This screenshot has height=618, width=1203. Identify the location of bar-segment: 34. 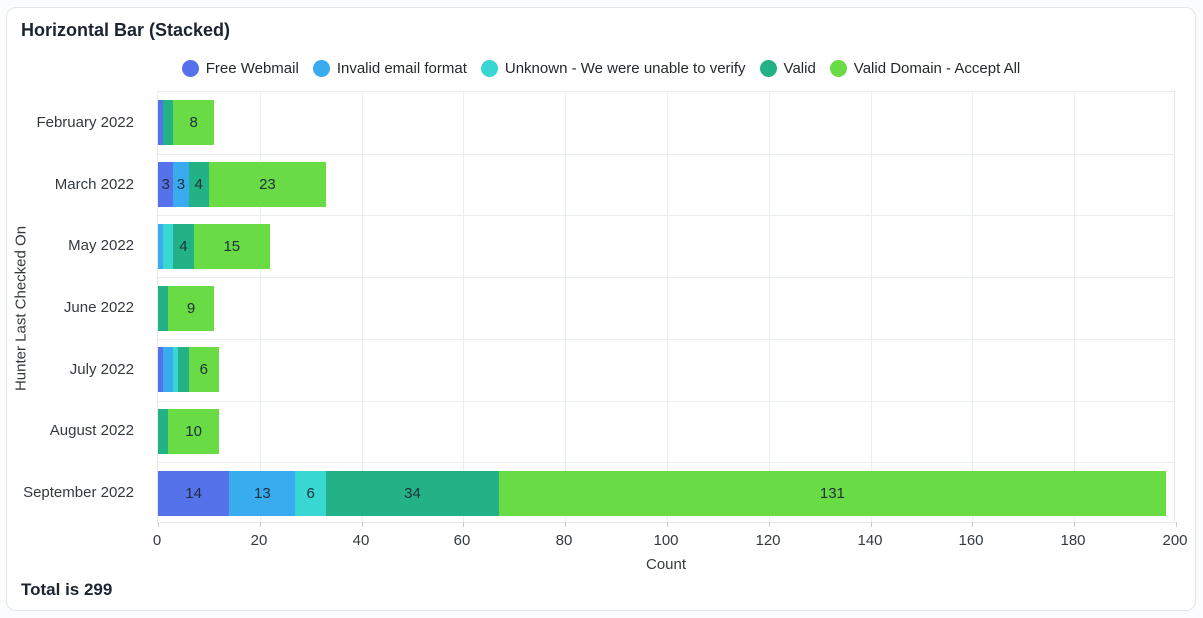
(412, 493).